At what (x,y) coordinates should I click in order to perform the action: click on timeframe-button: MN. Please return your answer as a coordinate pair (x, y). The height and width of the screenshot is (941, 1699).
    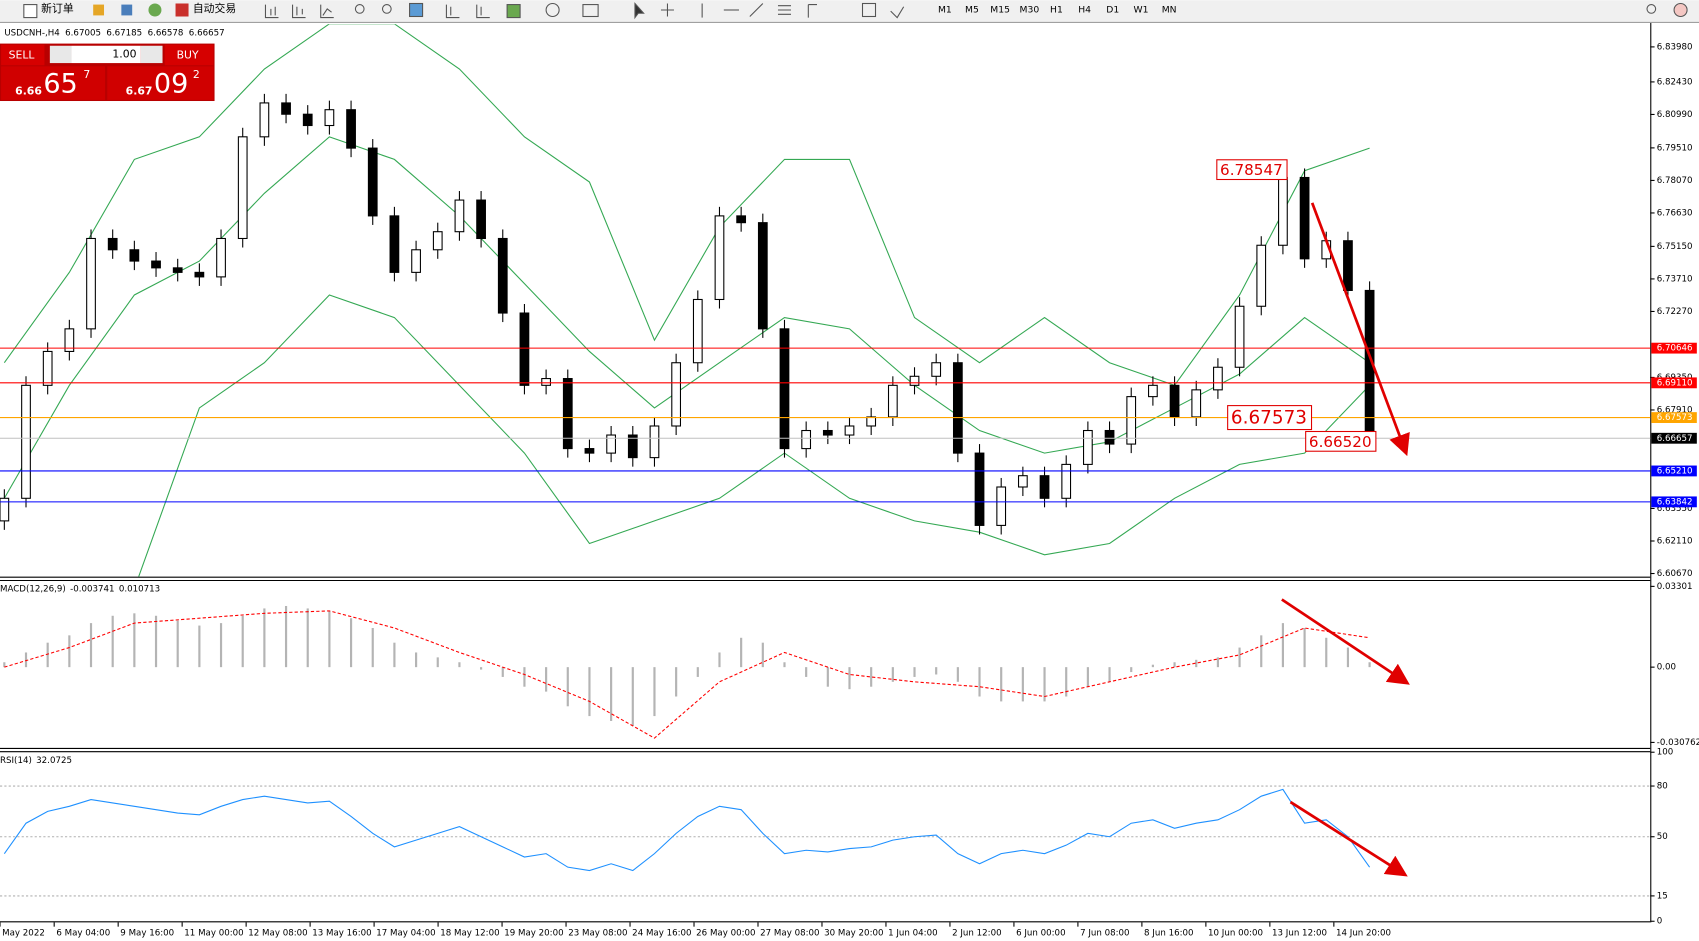
    Looking at the image, I should click on (1169, 9).